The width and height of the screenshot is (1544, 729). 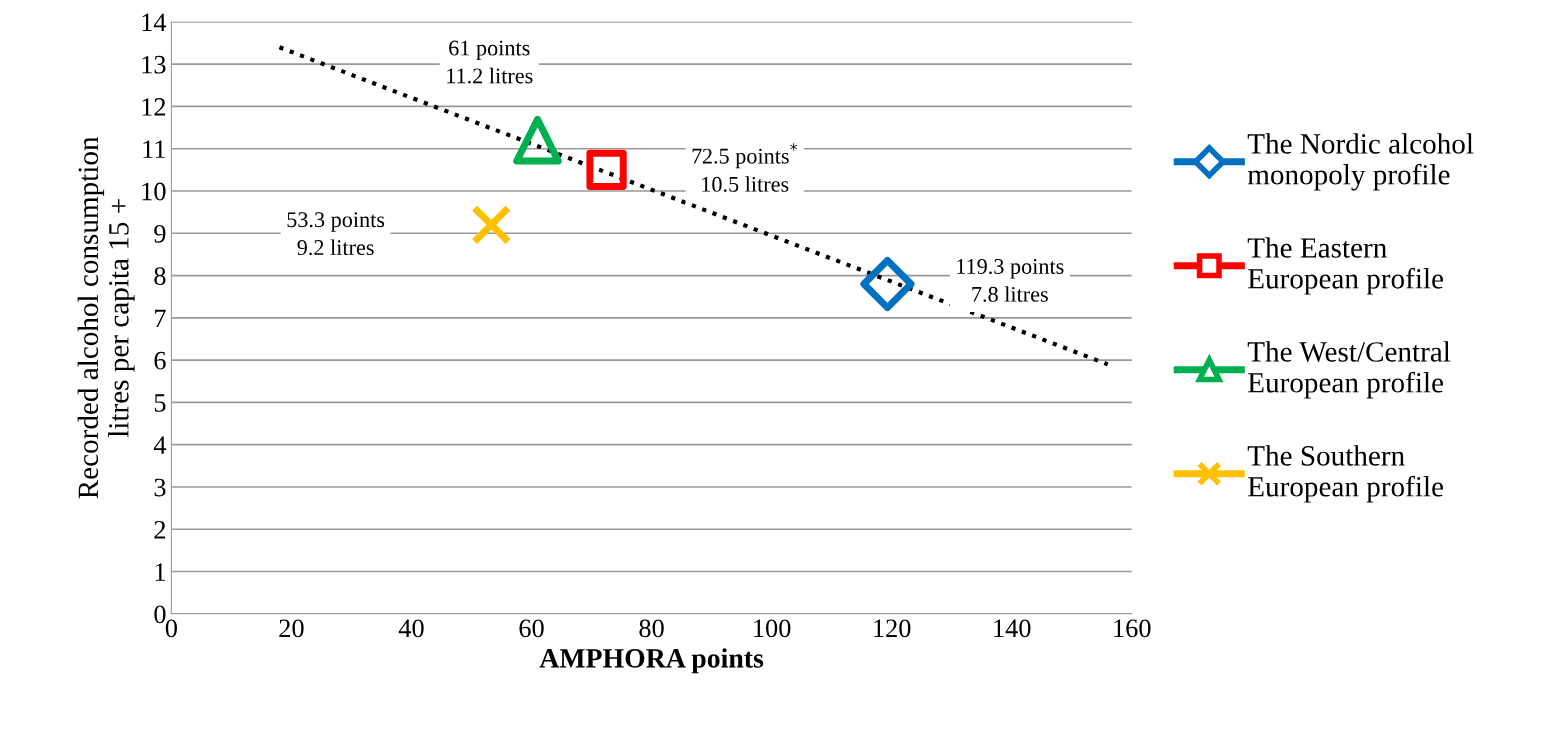 I want to click on y-tick-label: 14, so click(x=154, y=22).